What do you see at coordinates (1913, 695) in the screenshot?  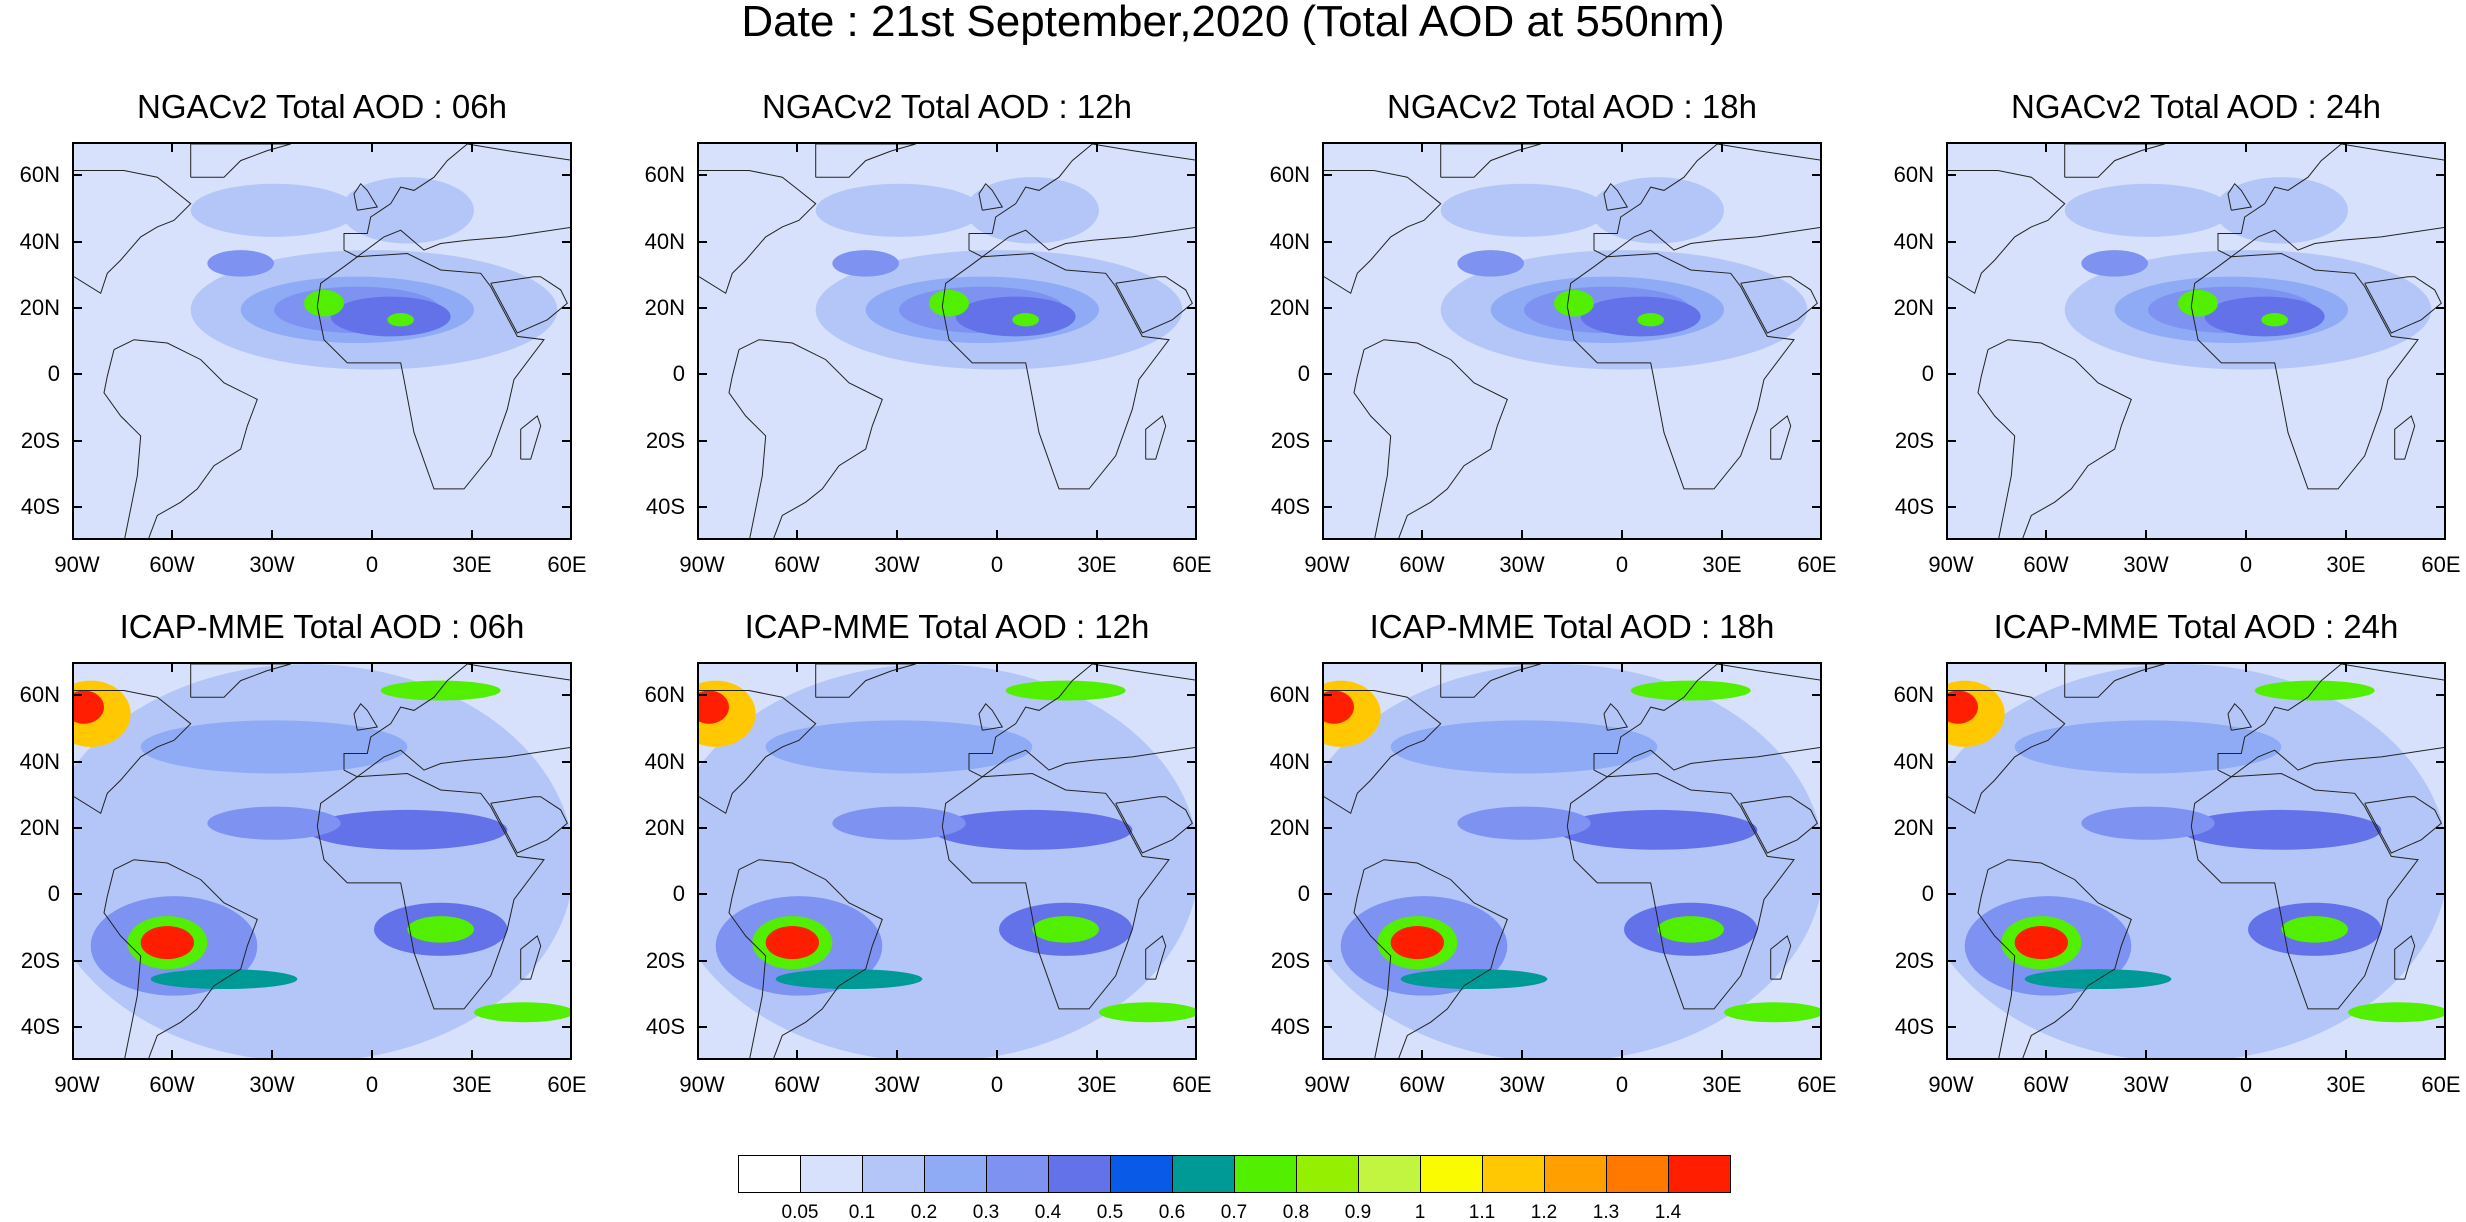 I see `lat-tick-label: 60N` at bounding box center [1913, 695].